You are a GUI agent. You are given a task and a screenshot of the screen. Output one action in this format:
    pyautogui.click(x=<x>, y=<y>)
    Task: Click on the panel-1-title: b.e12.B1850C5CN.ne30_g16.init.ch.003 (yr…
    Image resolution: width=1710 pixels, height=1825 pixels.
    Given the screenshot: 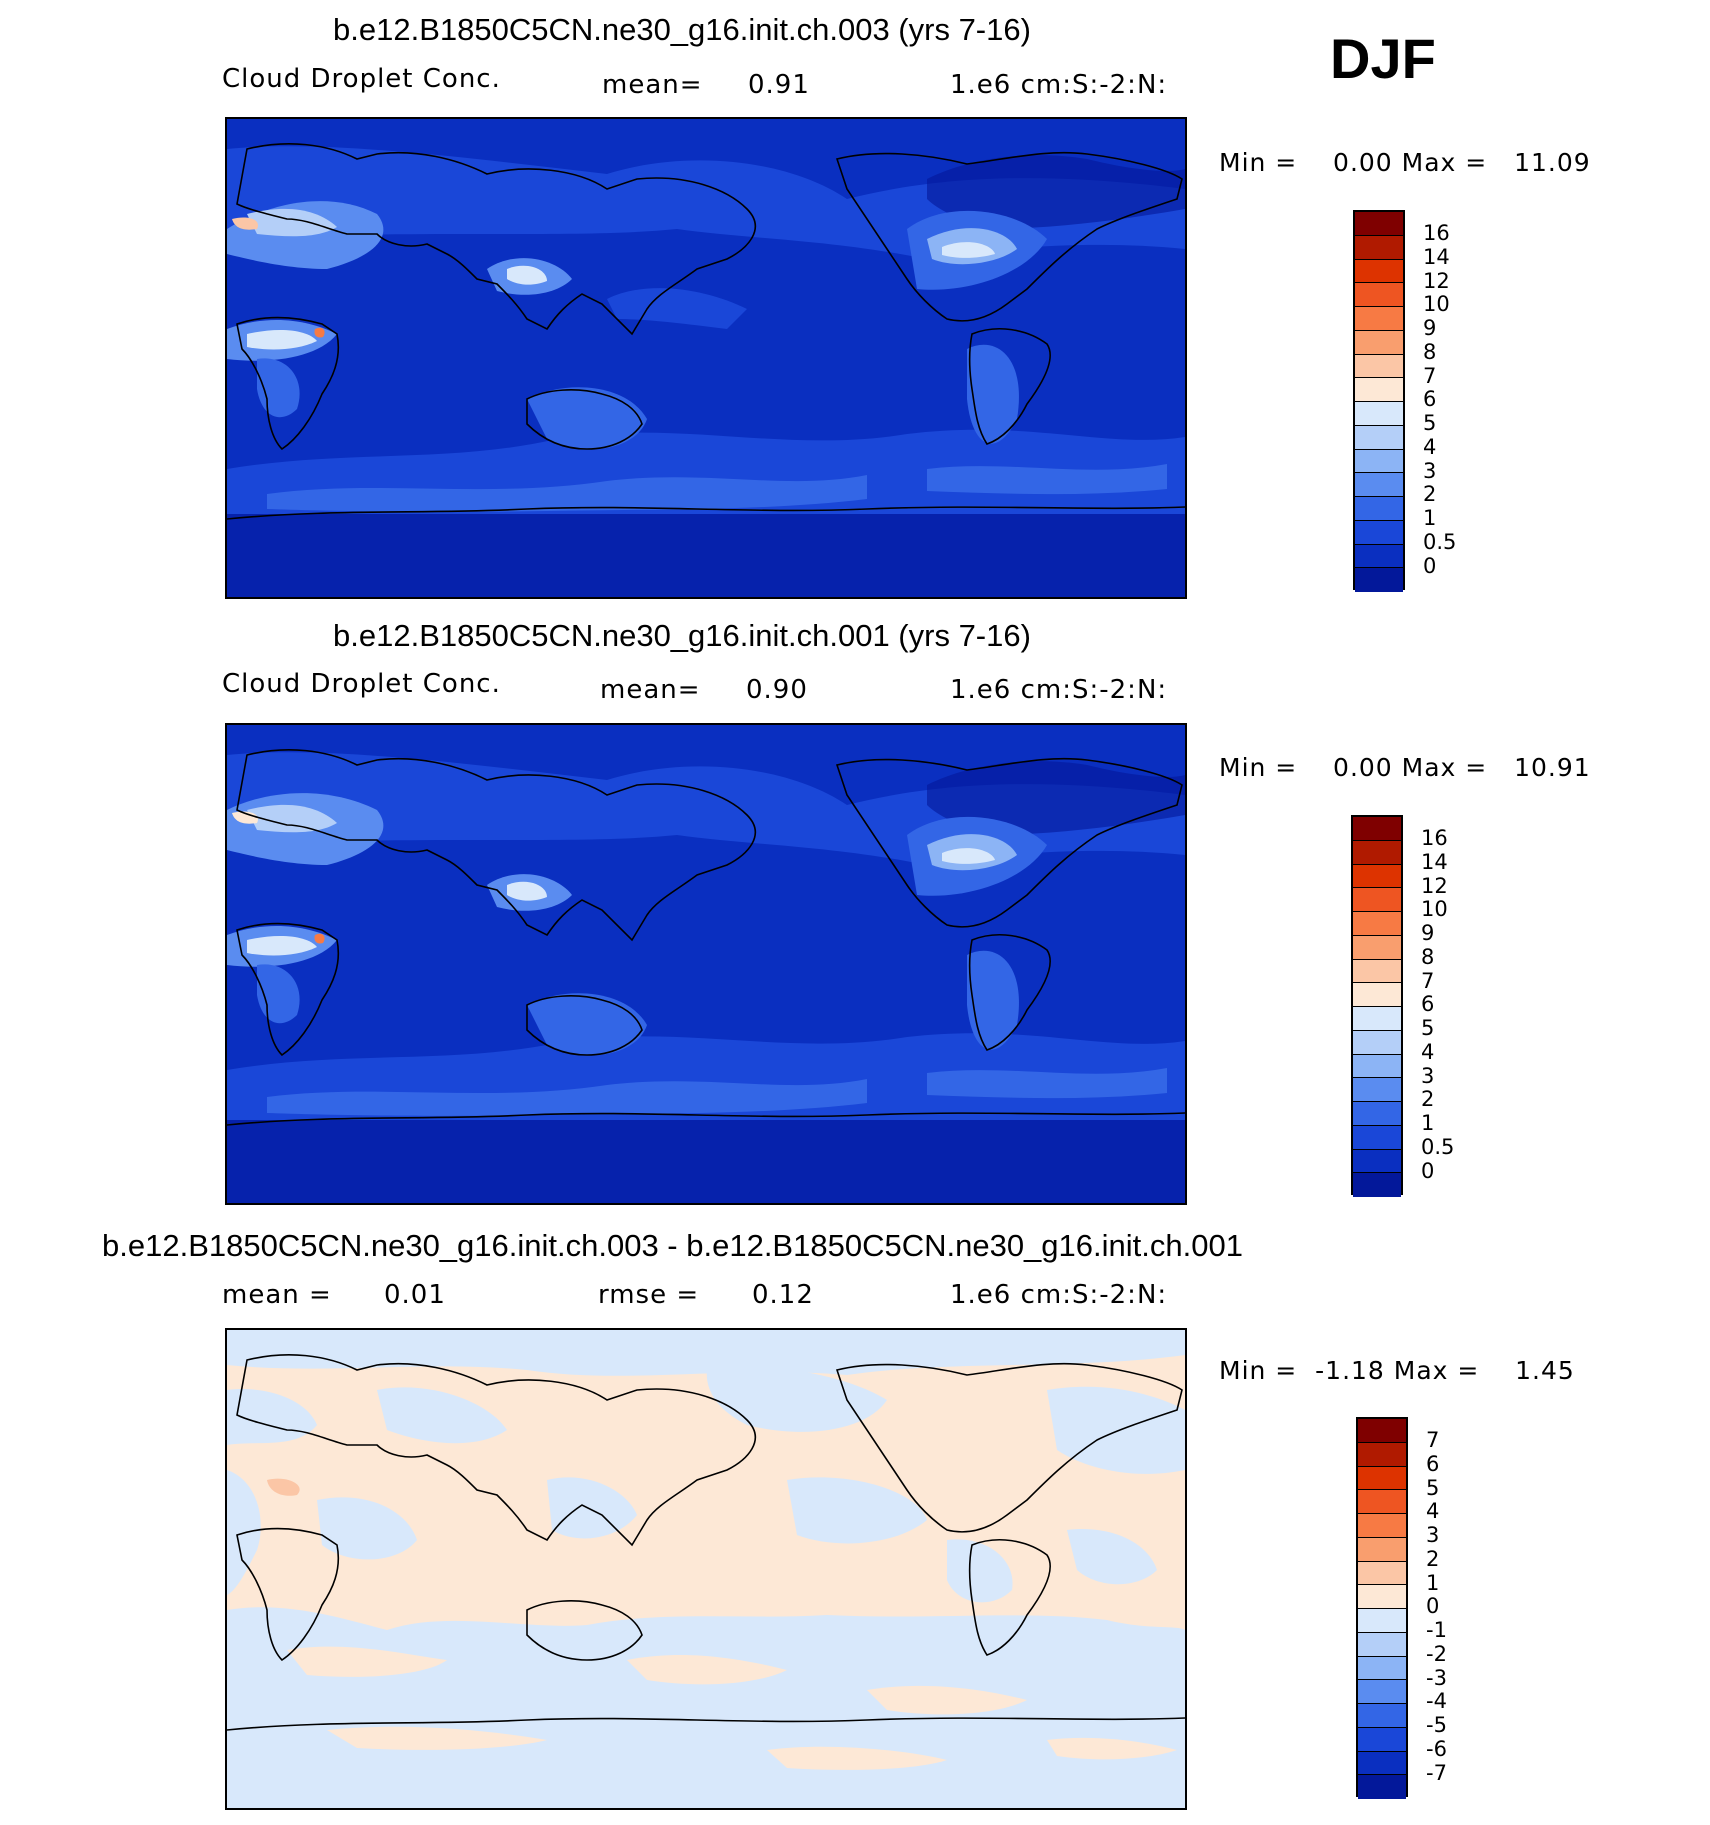 What is the action you would take?
    pyautogui.click(x=682, y=29)
    